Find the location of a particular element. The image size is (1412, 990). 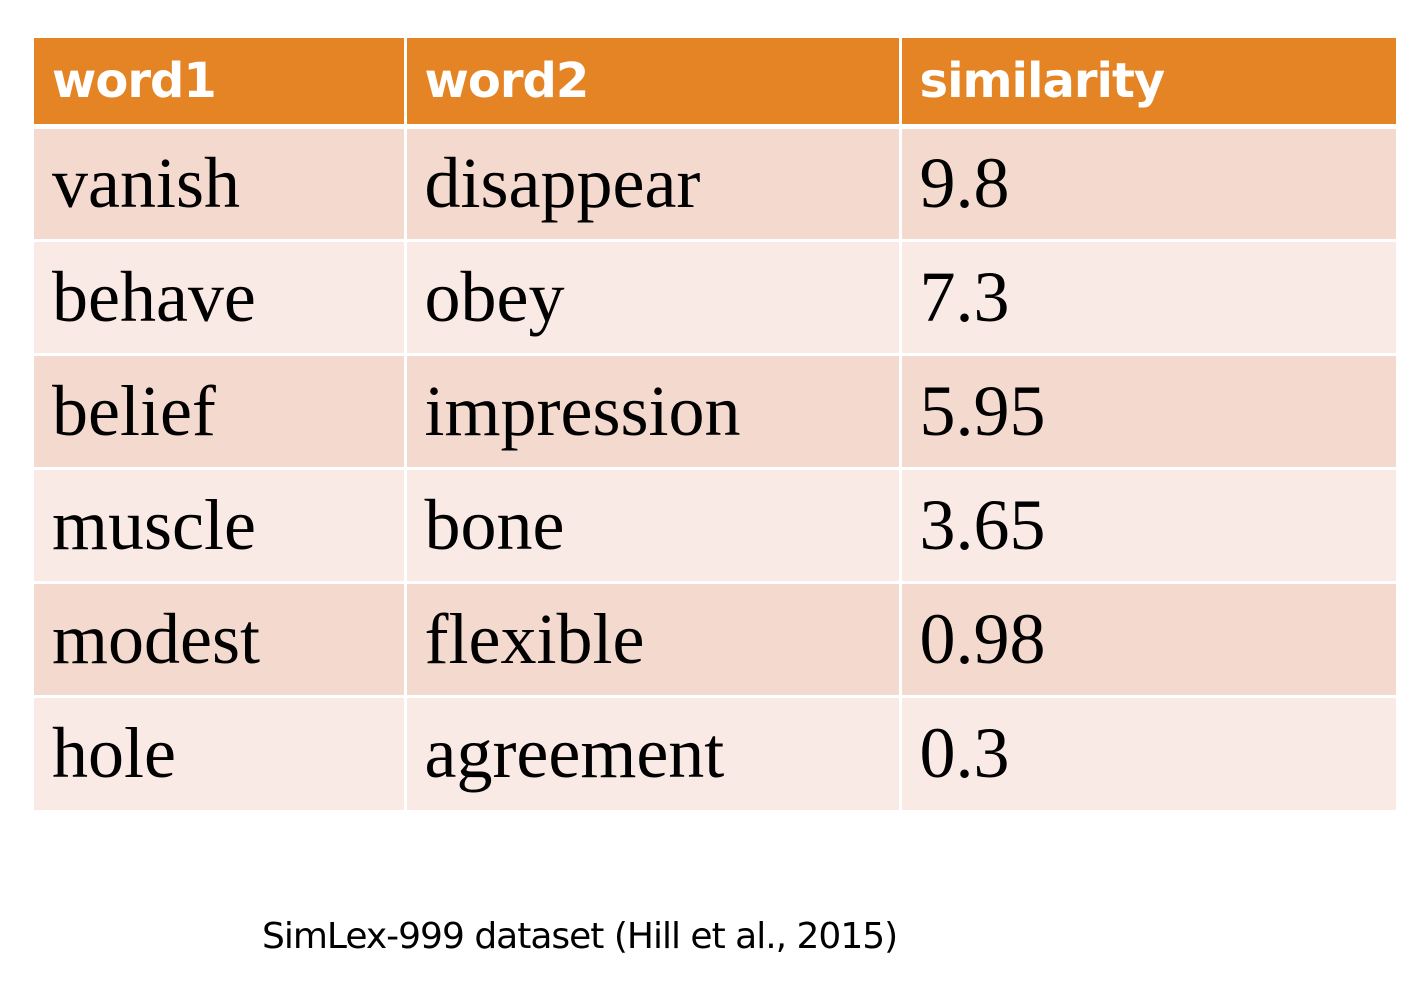

table-row: modest flexible 0.98 is located at coordinates (715, 640).